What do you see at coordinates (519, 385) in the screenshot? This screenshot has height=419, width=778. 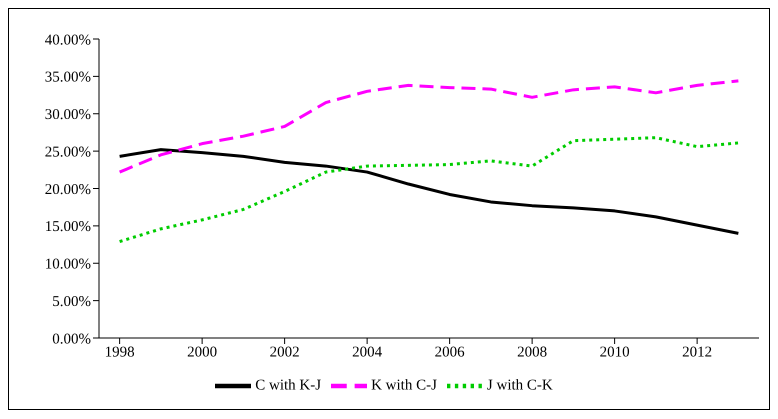 I see `legend-label: J with C-K` at bounding box center [519, 385].